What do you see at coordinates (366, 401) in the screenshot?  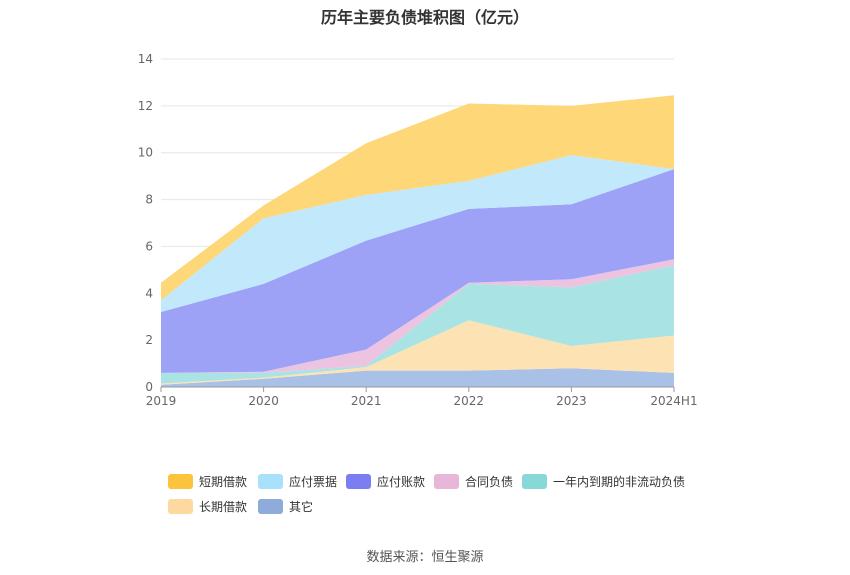 I see `x-tick-label: 2021` at bounding box center [366, 401].